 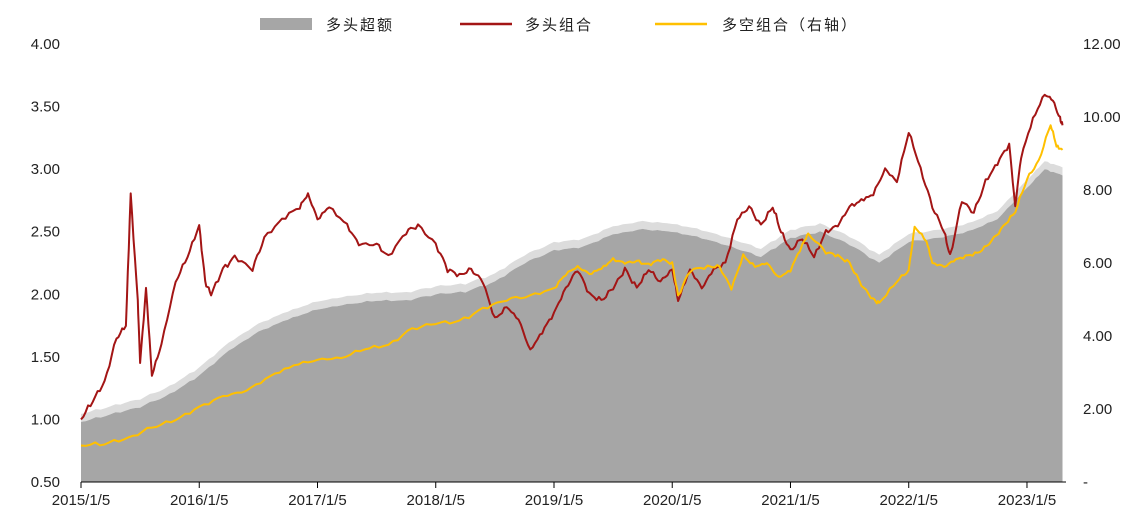 What do you see at coordinates (1097, 336) in the screenshot?
I see `y-right-tick-label: 4.00` at bounding box center [1097, 336].